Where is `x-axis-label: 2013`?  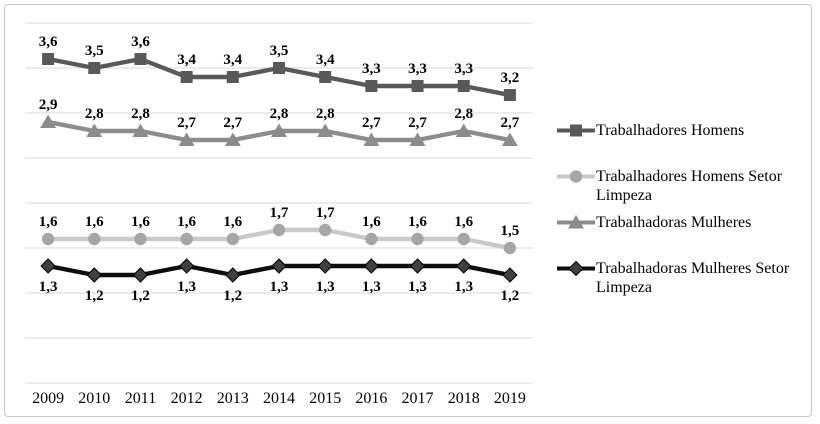
x-axis-label: 2013 is located at coordinates (233, 398).